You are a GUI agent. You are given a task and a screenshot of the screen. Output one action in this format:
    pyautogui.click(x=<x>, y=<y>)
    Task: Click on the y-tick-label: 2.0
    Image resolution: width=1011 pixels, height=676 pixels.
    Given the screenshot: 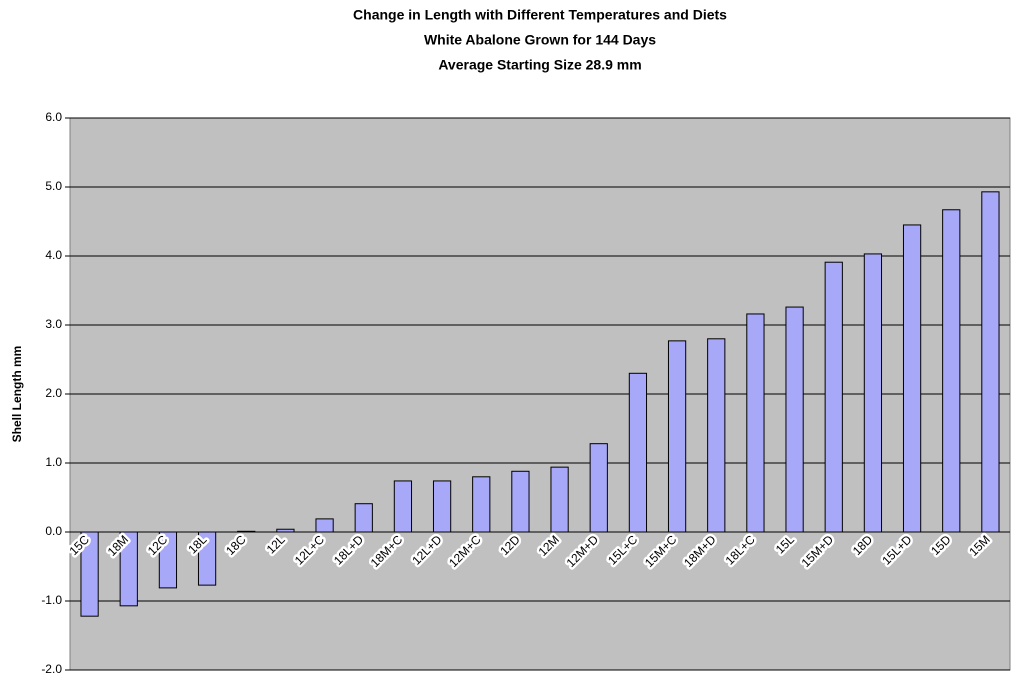 What is the action you would take?
    pyautogui.click(x=53, y=393)
    